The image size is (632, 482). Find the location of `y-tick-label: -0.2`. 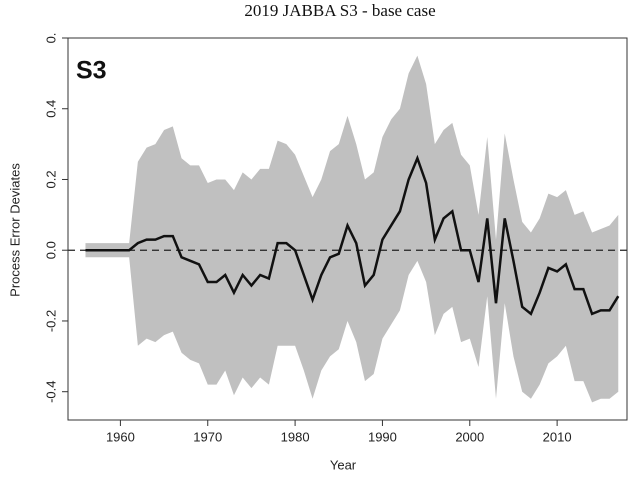

y-tick-label: -0.2 is located at coordinates (50, 321).